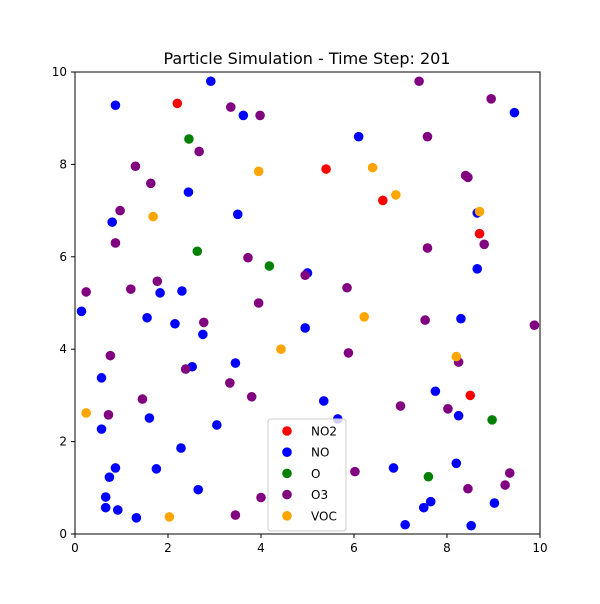 Image resolution: width=600 pixels, height=604 pixels. Describe the element at coordinates (324, 432) in the screenshot. I see `legend-label-no2: NO2` at that location.